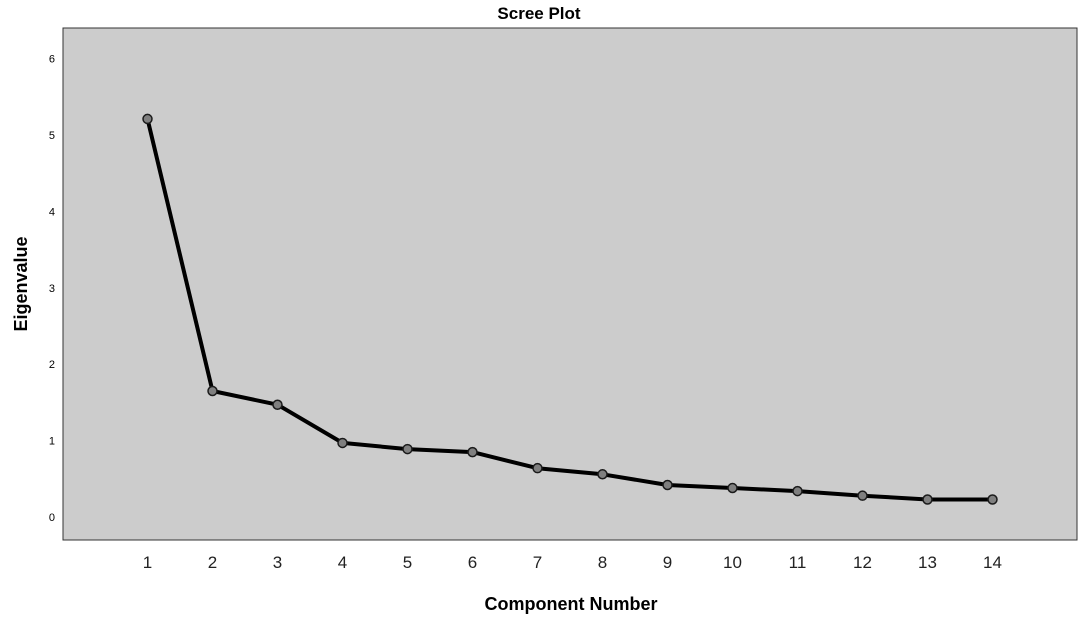 This screenshot has width=1080, height=619. Describe the element at coordinates (277, 562) in the screenshot. I see `x-tick-label: 3` at that location.